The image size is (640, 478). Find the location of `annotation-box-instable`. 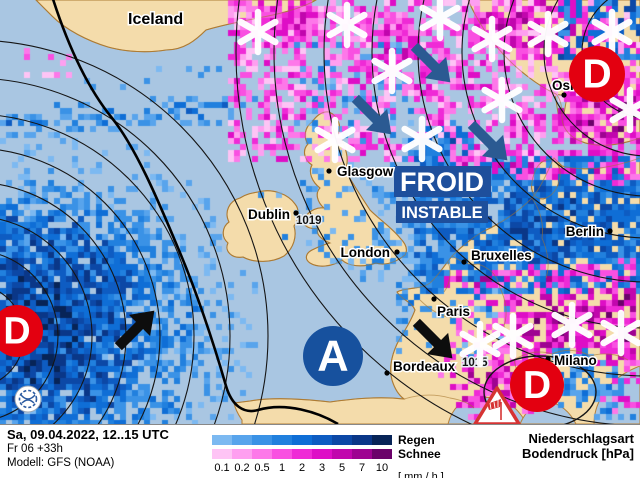

annotation-box-instable is located at coordinates (442, 212).